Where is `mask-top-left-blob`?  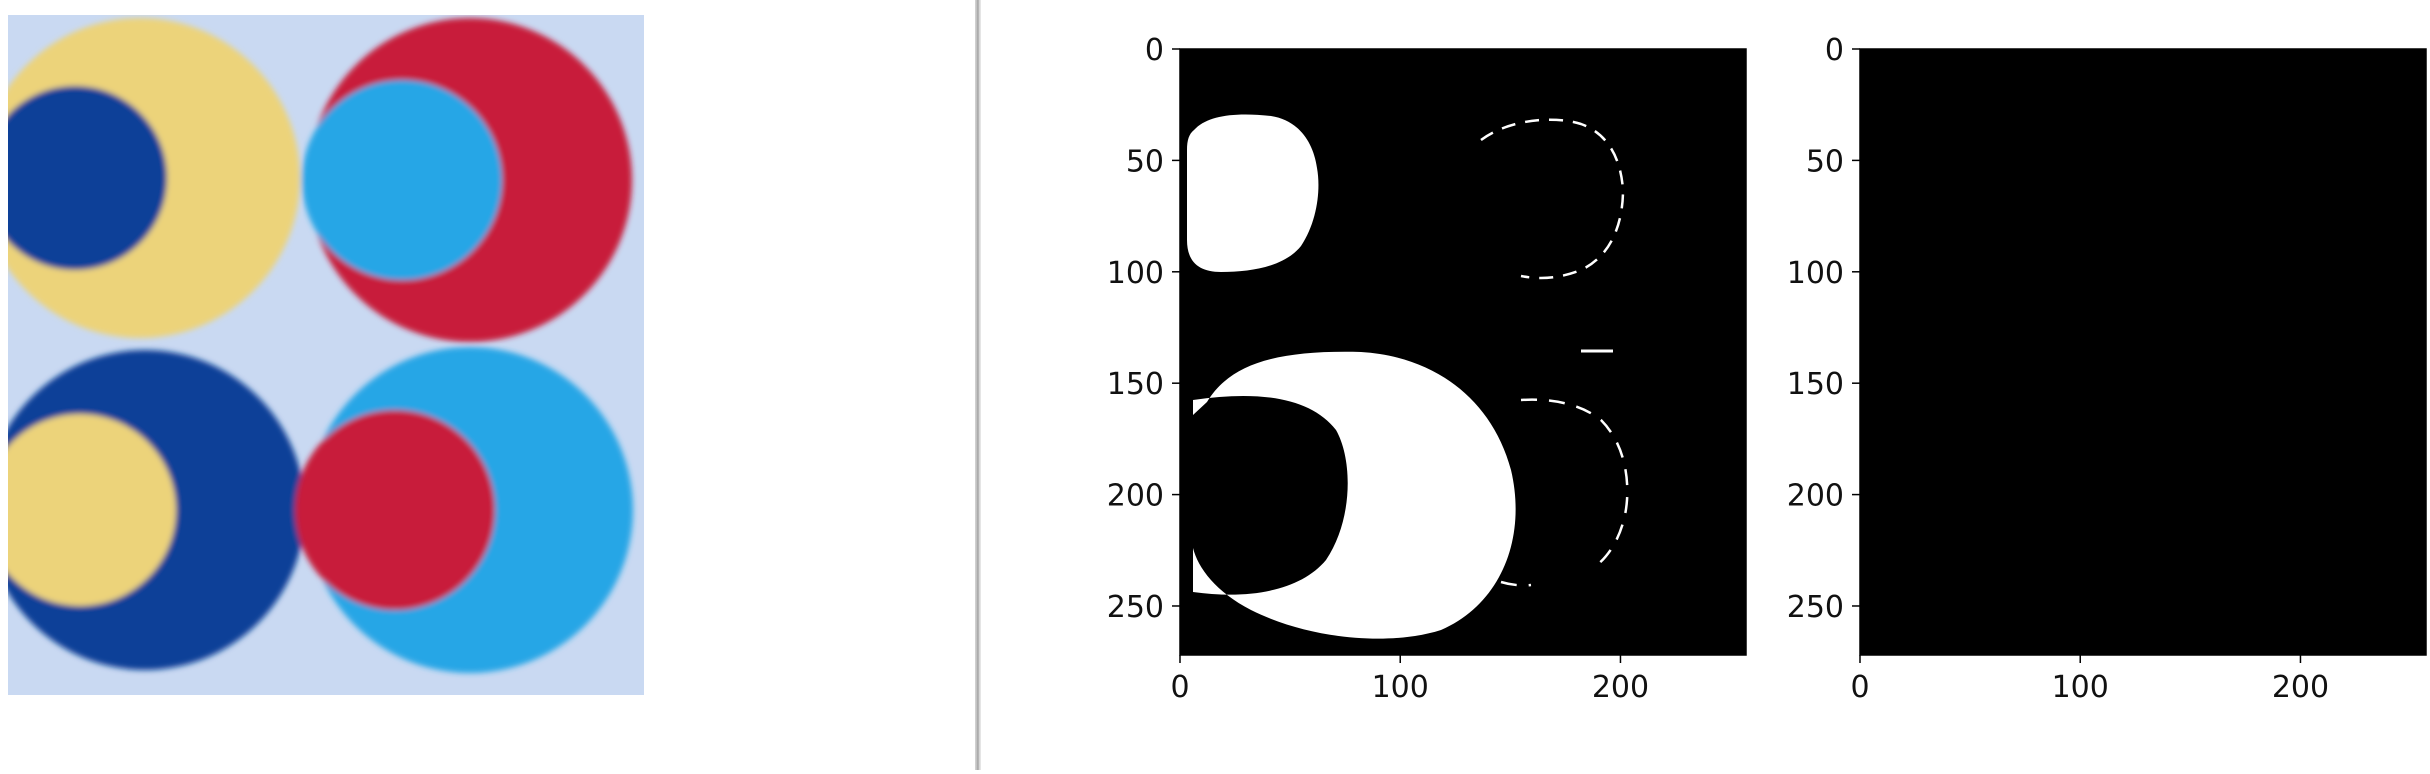 mask-top-left-blob is located at coordinates (1253, 193).